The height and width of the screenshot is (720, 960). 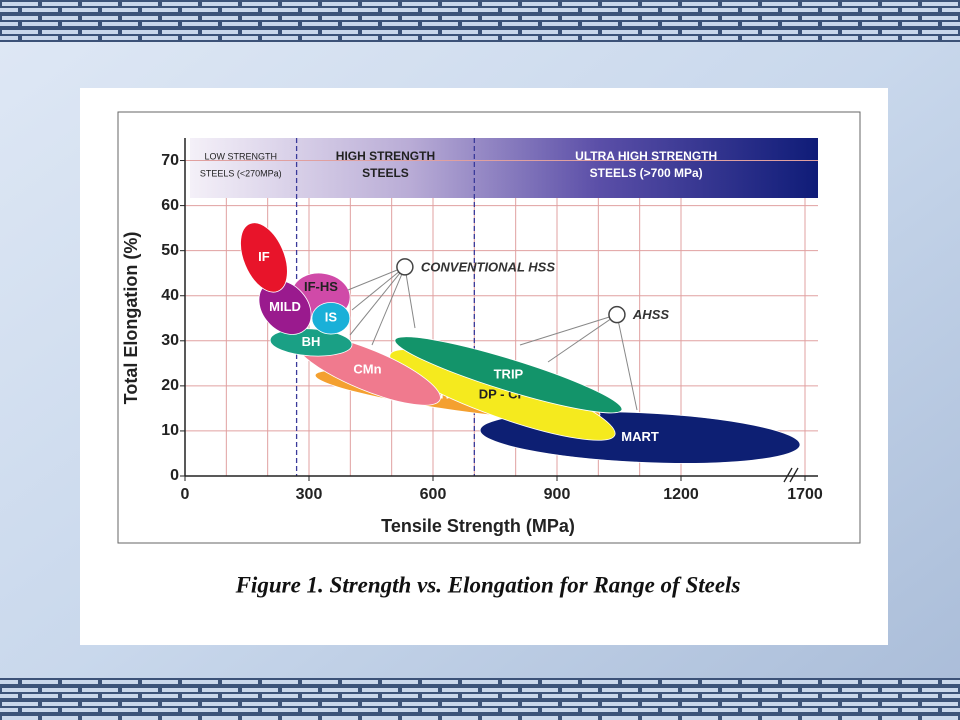 I want to click on region-label: IF, so click(x=264, y=256).